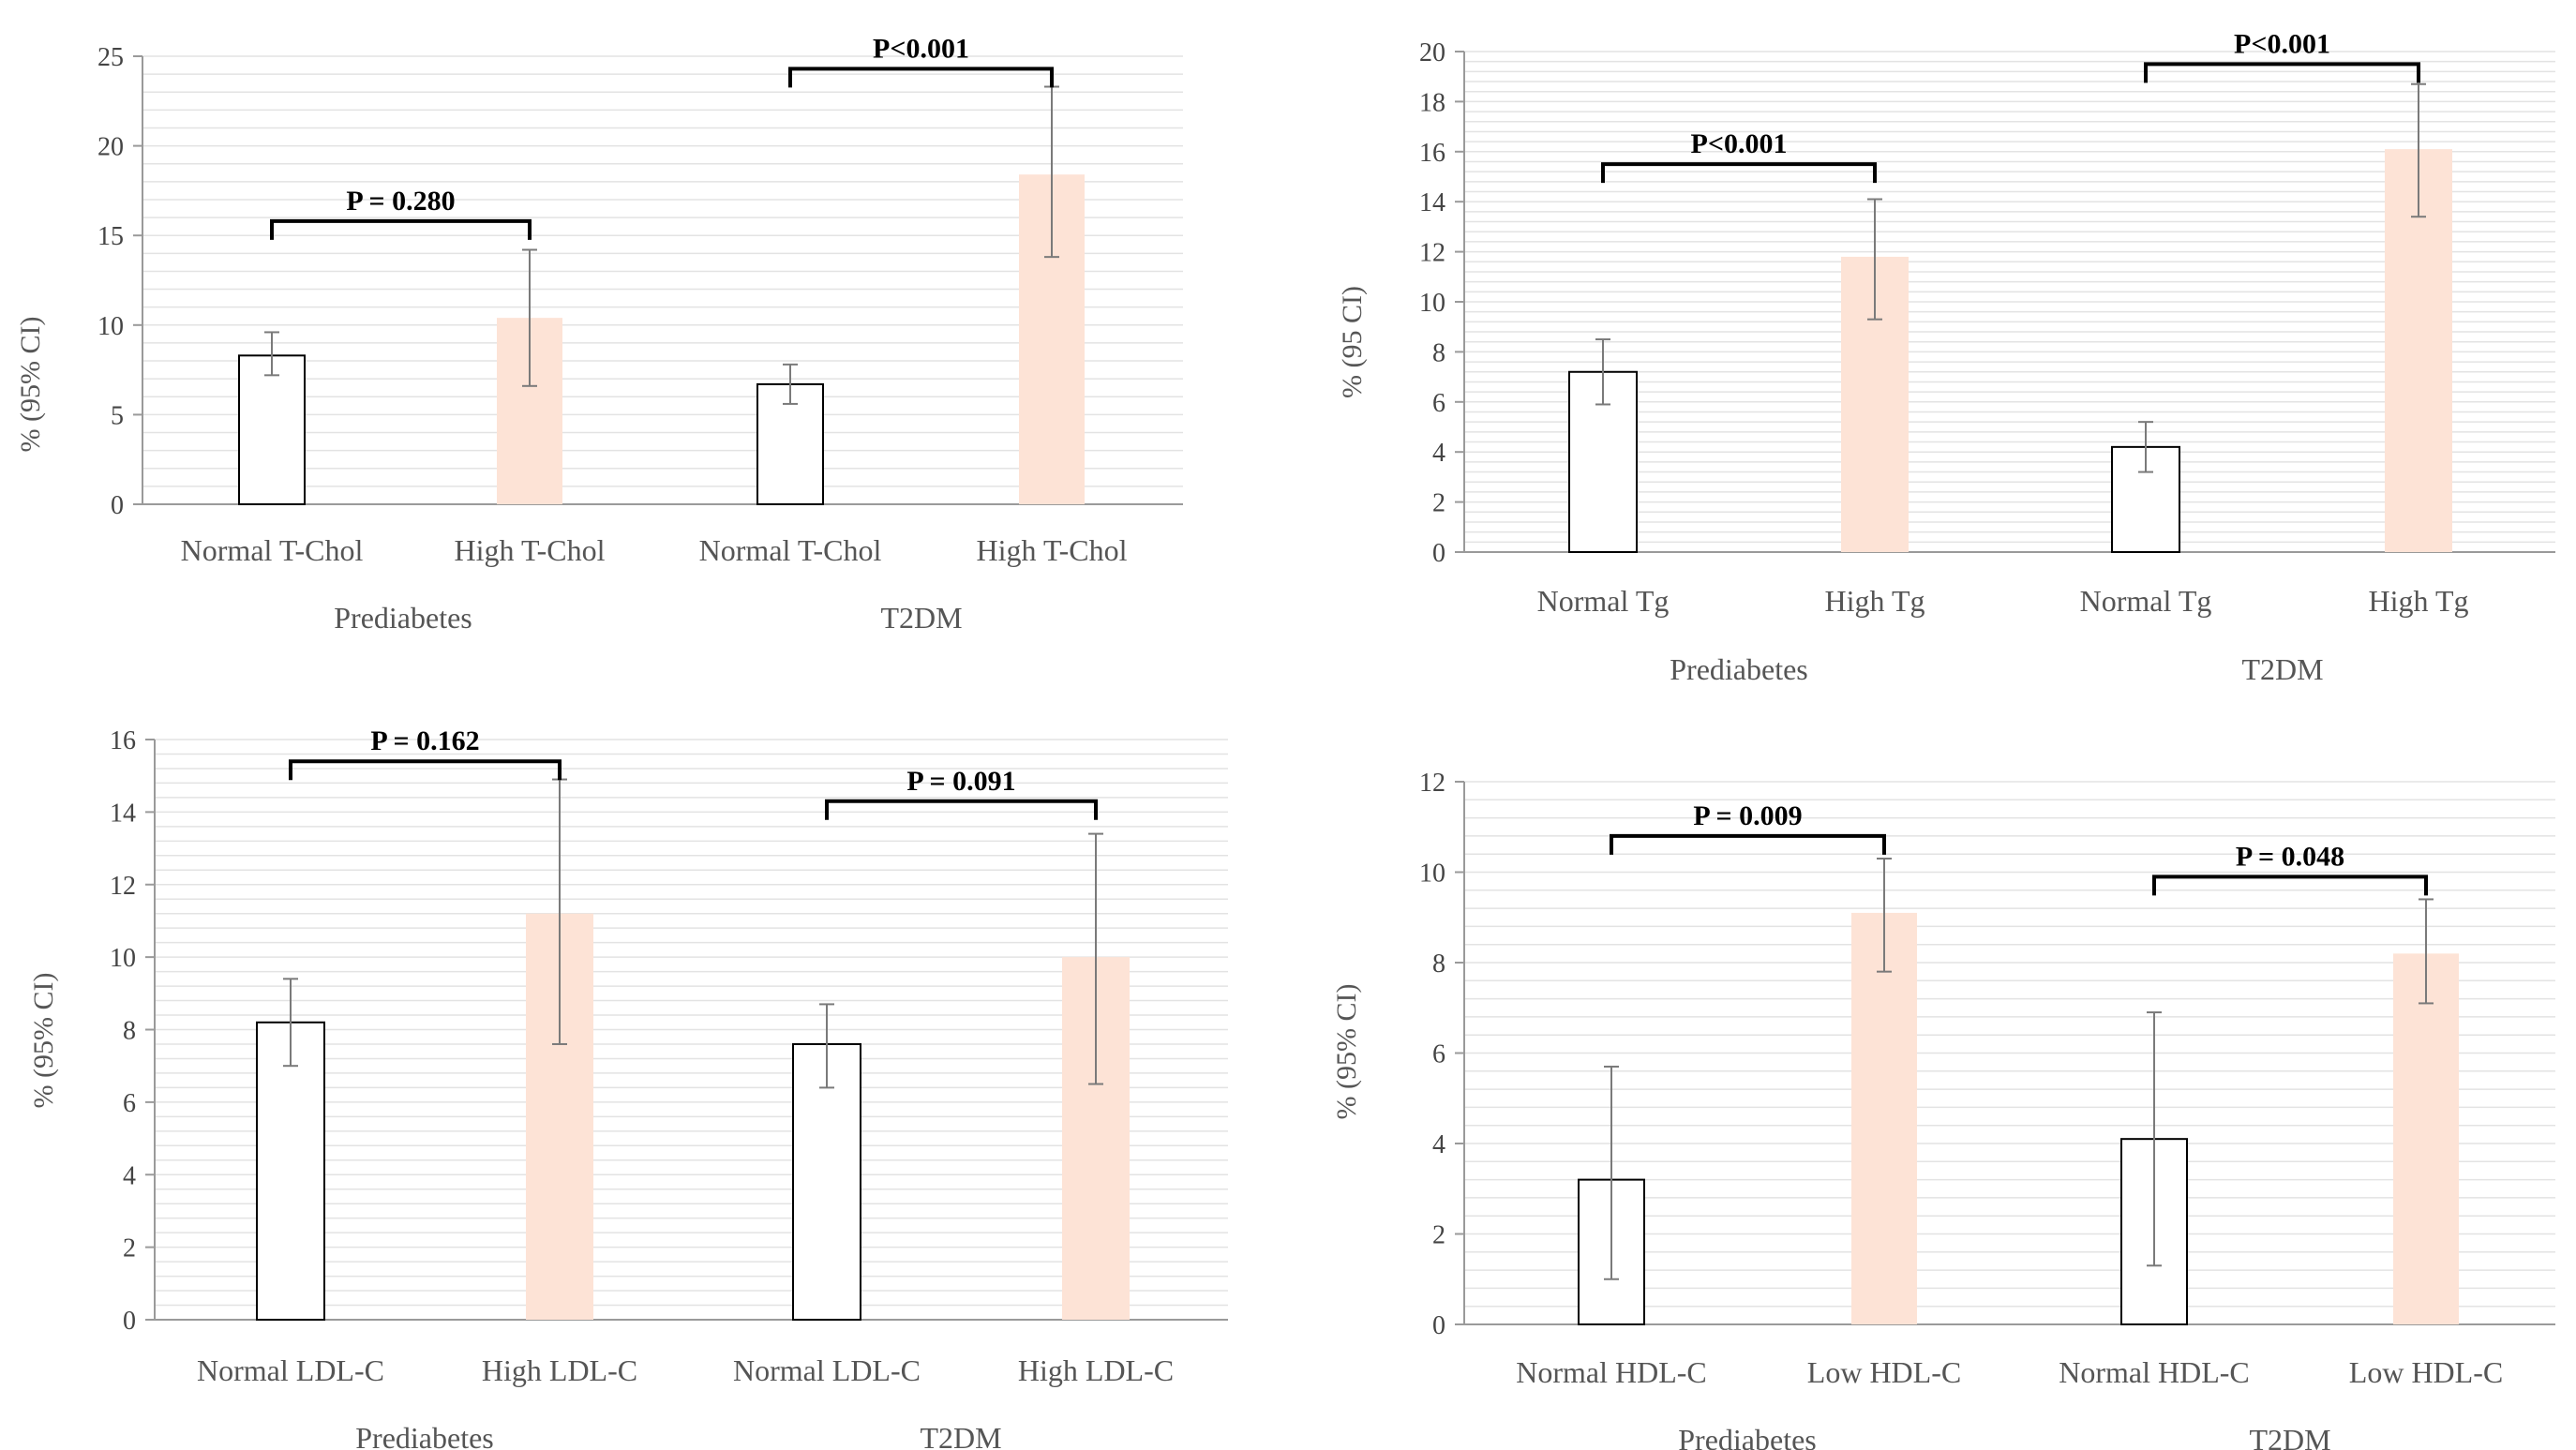 The image size is (2576, 1450). I want to click on p-value-label: P = 0.162, so click(425, 741).